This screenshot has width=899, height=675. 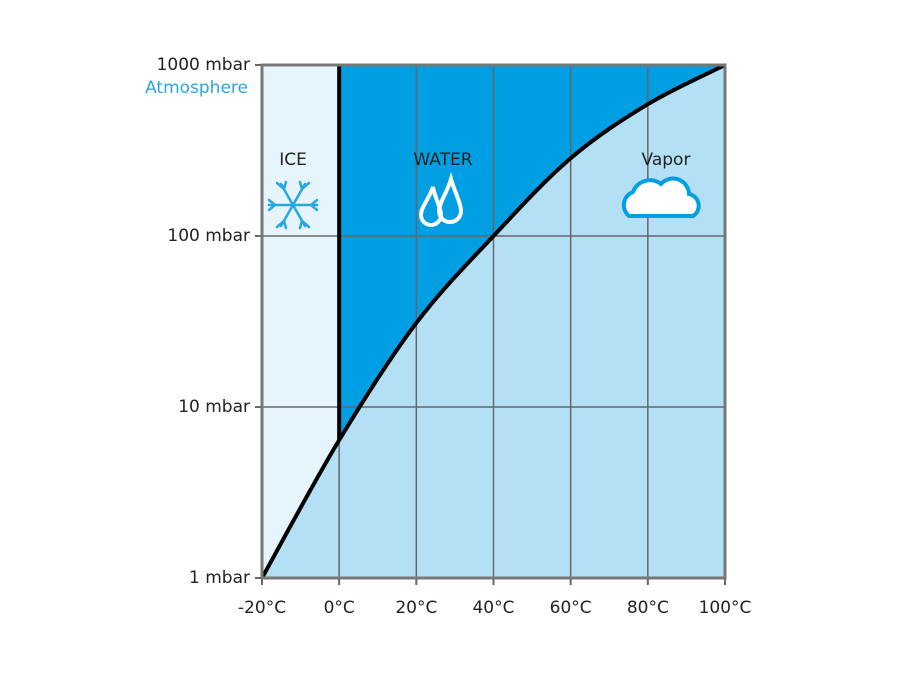 What do you see at coordinates (196, 88) in the screenshot?
I see `atmosphere-label: Atmosphere` at bounding box center [196, 88].